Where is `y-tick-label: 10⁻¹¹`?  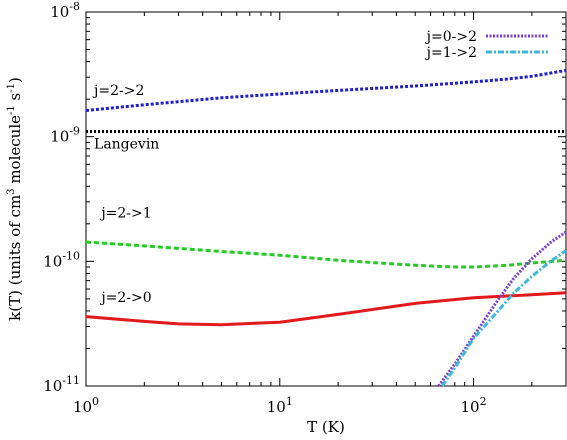 y-tick-label: 10⁻¹¹ is located at coordinates (61, 384).